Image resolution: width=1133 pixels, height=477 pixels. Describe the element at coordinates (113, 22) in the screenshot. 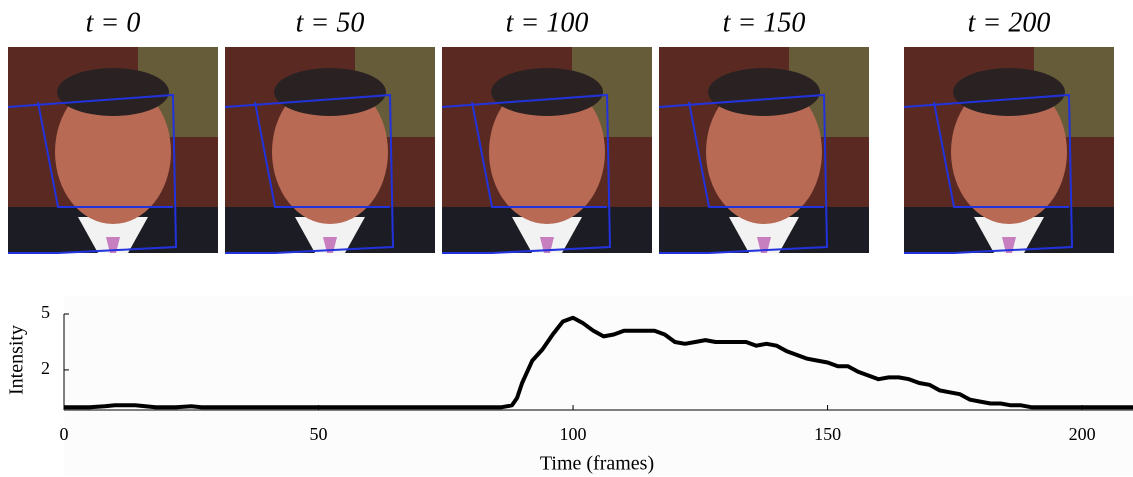

I see `frame-label: t = 0` at that location.